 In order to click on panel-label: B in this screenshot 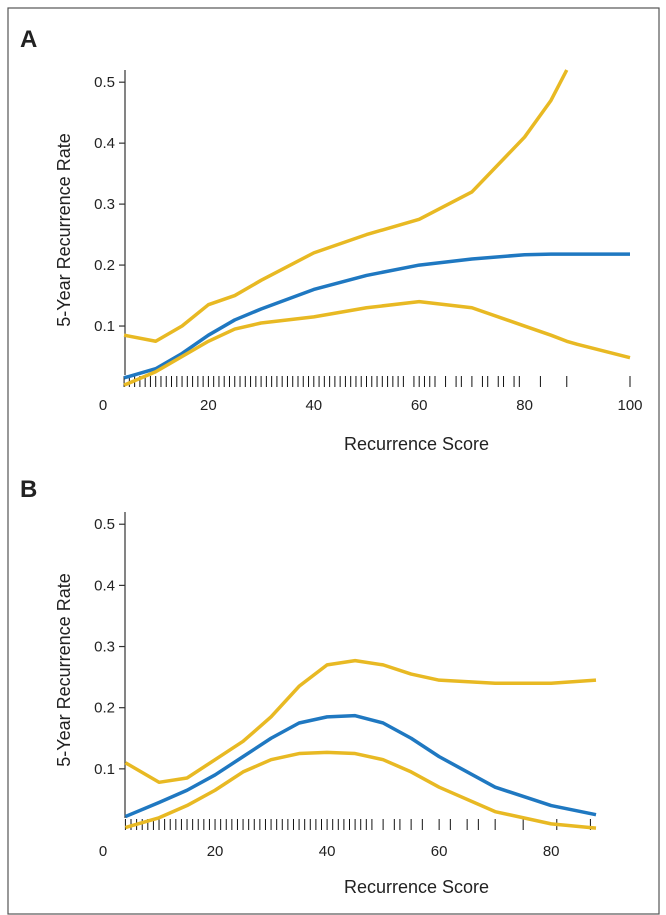, I will do `click(28, 489)`.